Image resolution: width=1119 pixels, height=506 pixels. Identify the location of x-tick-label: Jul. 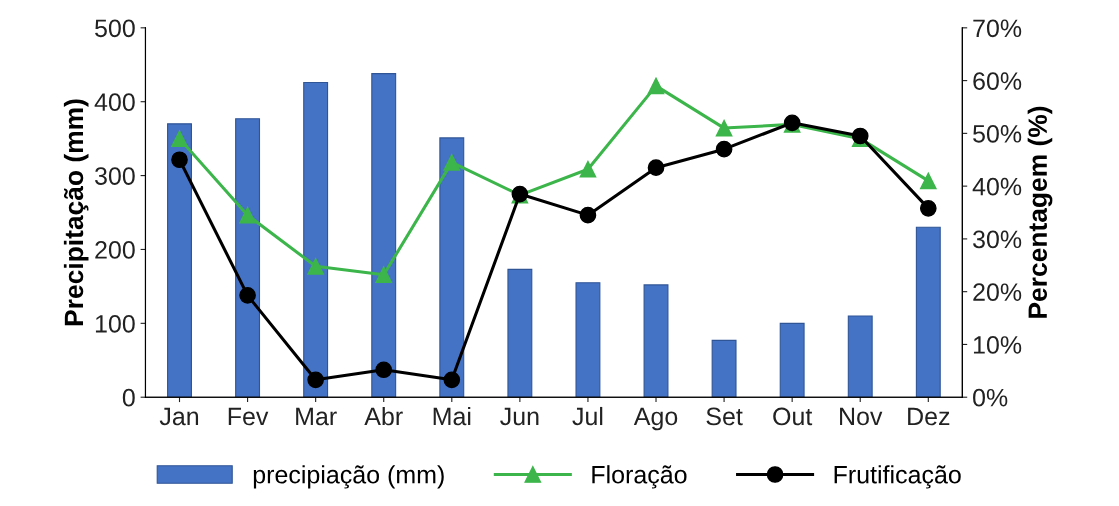
(587, 416).